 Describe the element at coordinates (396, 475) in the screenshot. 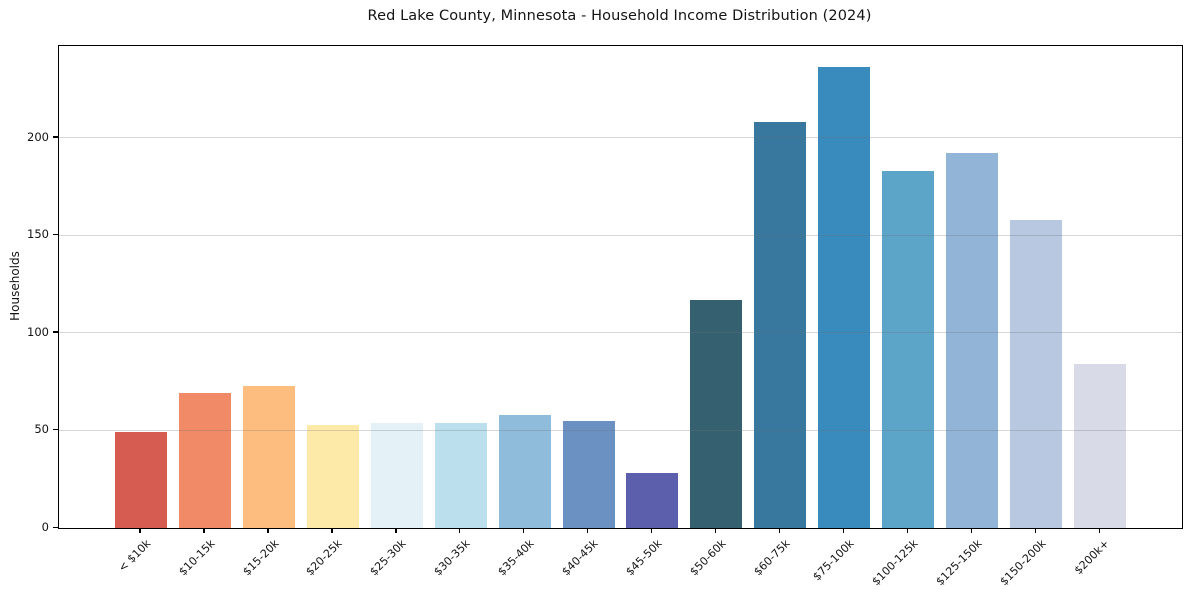

I see `bar-$25-30k` at that location.